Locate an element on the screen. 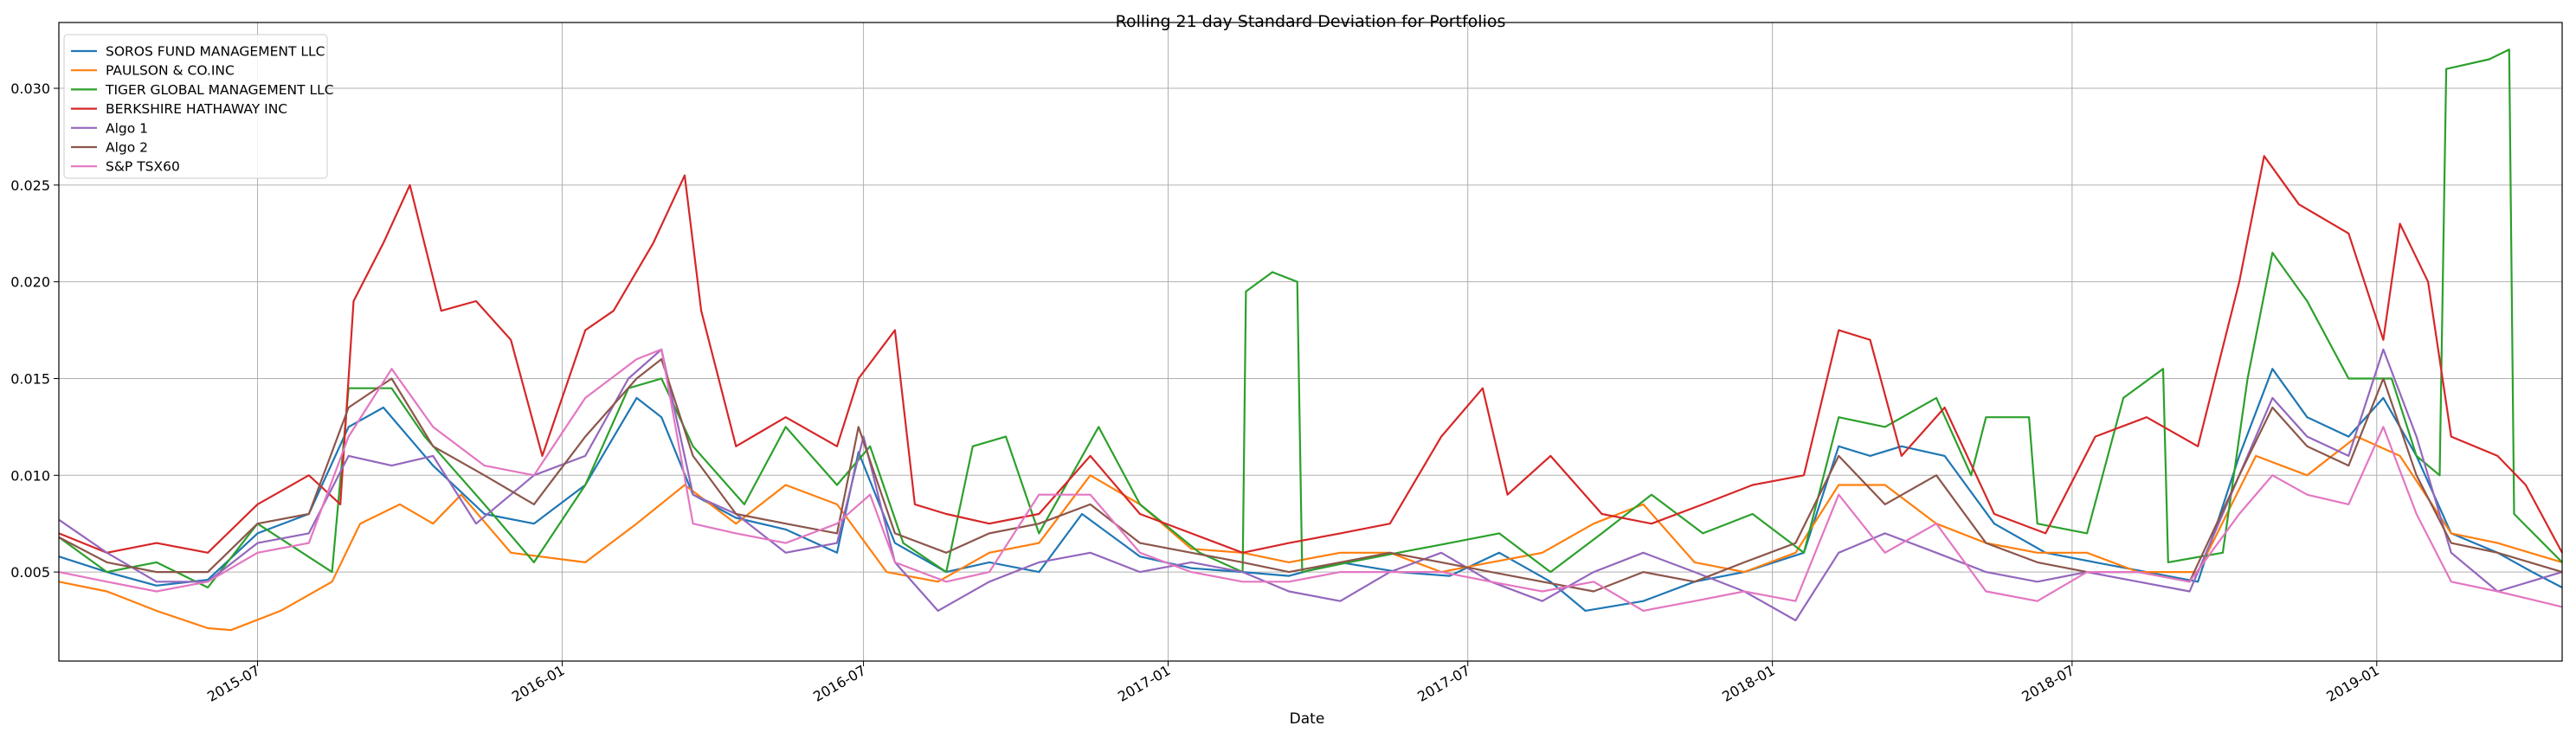 The width and height of the screenshot is (2576, 732). legend-label: SOROS FUND MANAGEMENT LLC is located at coordinates (215, 52).